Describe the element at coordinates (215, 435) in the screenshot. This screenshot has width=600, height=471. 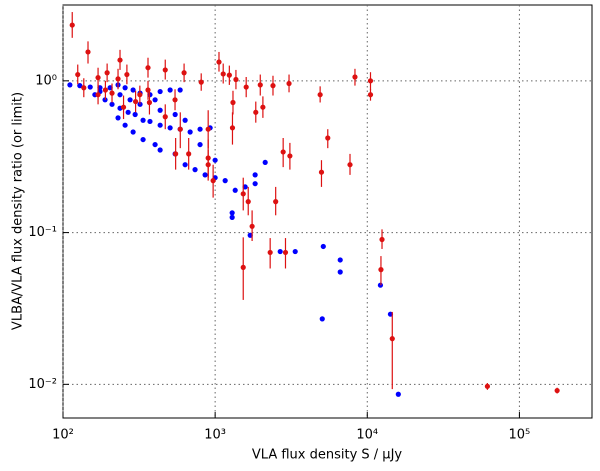
I see `x-tick-label: 10³` at that location.